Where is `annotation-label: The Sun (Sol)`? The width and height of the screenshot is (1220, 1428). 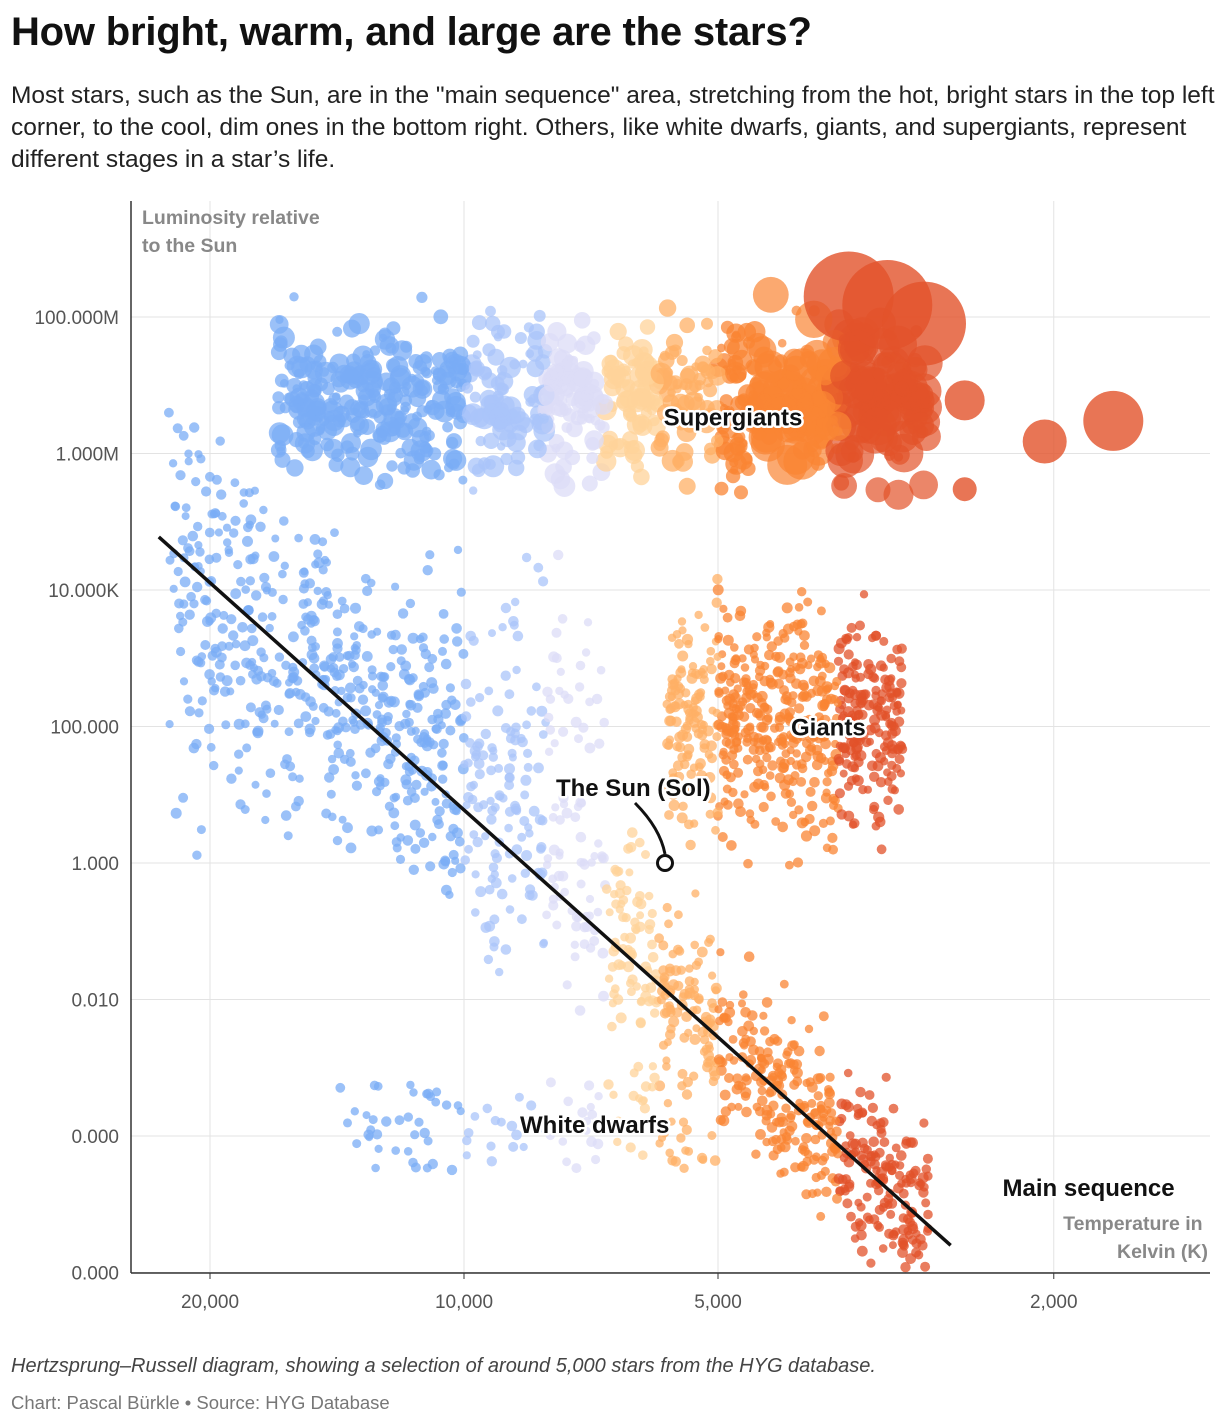 annotation-label: The Sun (Sol) is located at coordinates (633, 788).